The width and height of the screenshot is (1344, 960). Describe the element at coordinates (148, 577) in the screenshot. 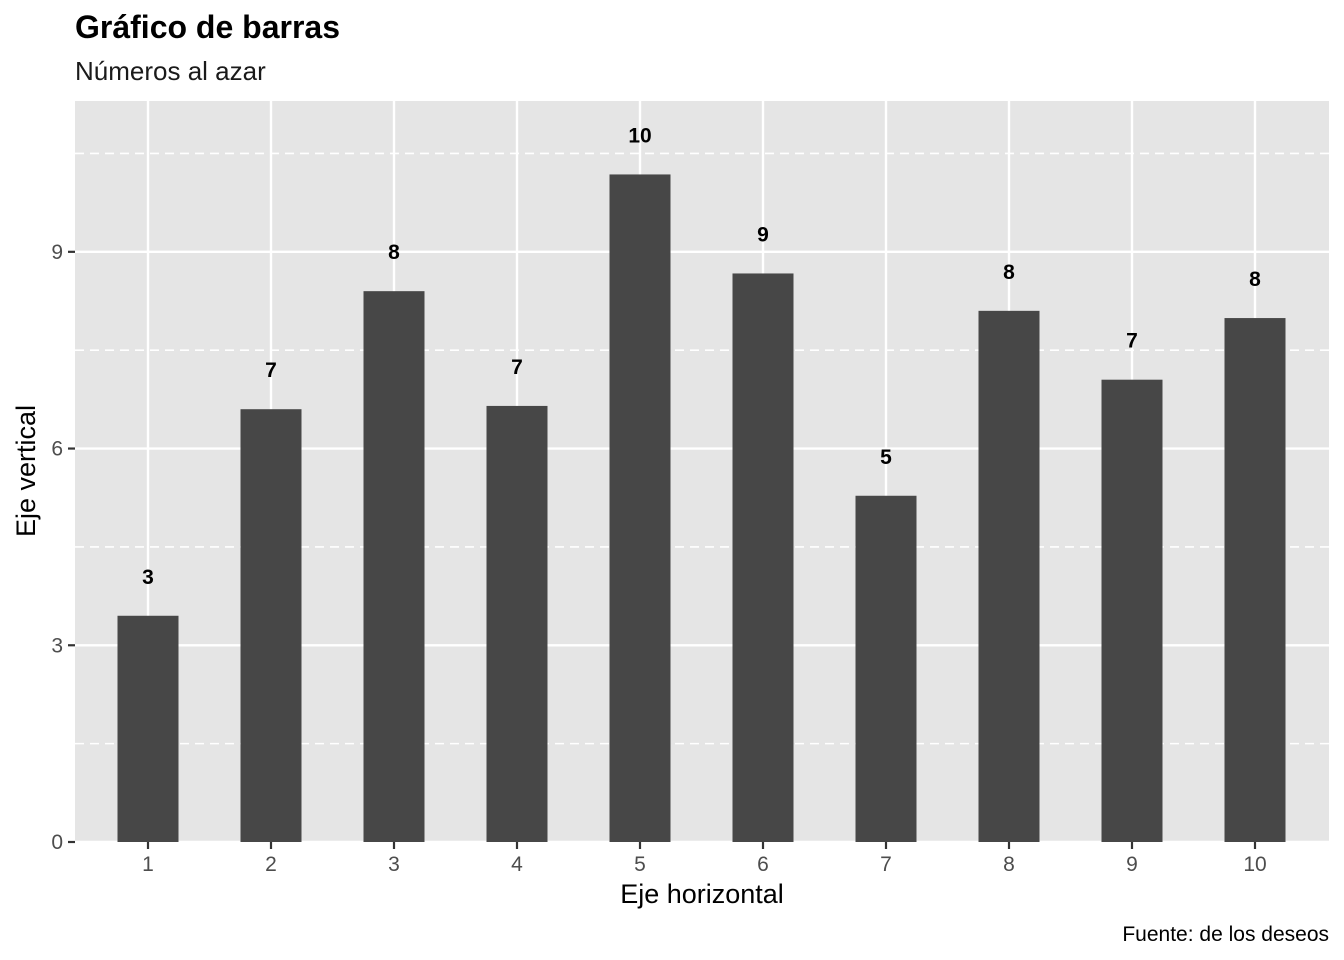

I see `bar-value-label: 3` at that location.